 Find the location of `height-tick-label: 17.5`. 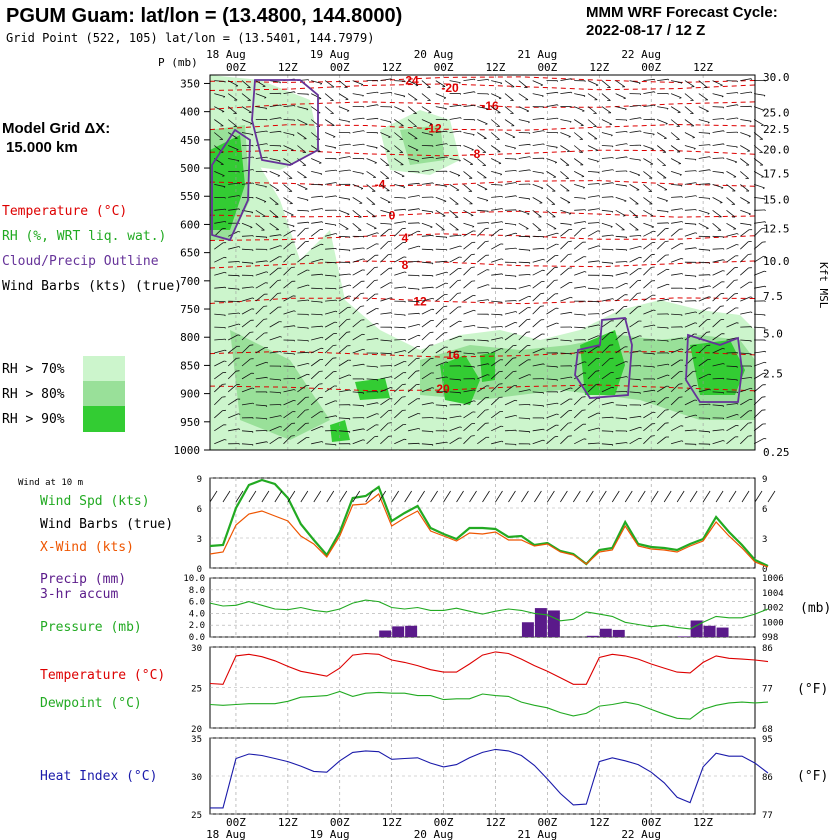

height-tick-label: 17.5 is located at coordinates (776, 173).